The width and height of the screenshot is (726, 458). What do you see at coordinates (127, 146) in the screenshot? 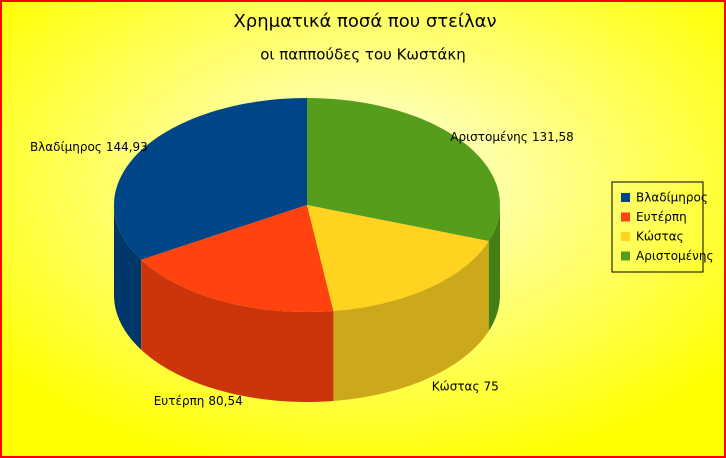
I see `data-label-value: 144,93` at bounding box center [127, 146].